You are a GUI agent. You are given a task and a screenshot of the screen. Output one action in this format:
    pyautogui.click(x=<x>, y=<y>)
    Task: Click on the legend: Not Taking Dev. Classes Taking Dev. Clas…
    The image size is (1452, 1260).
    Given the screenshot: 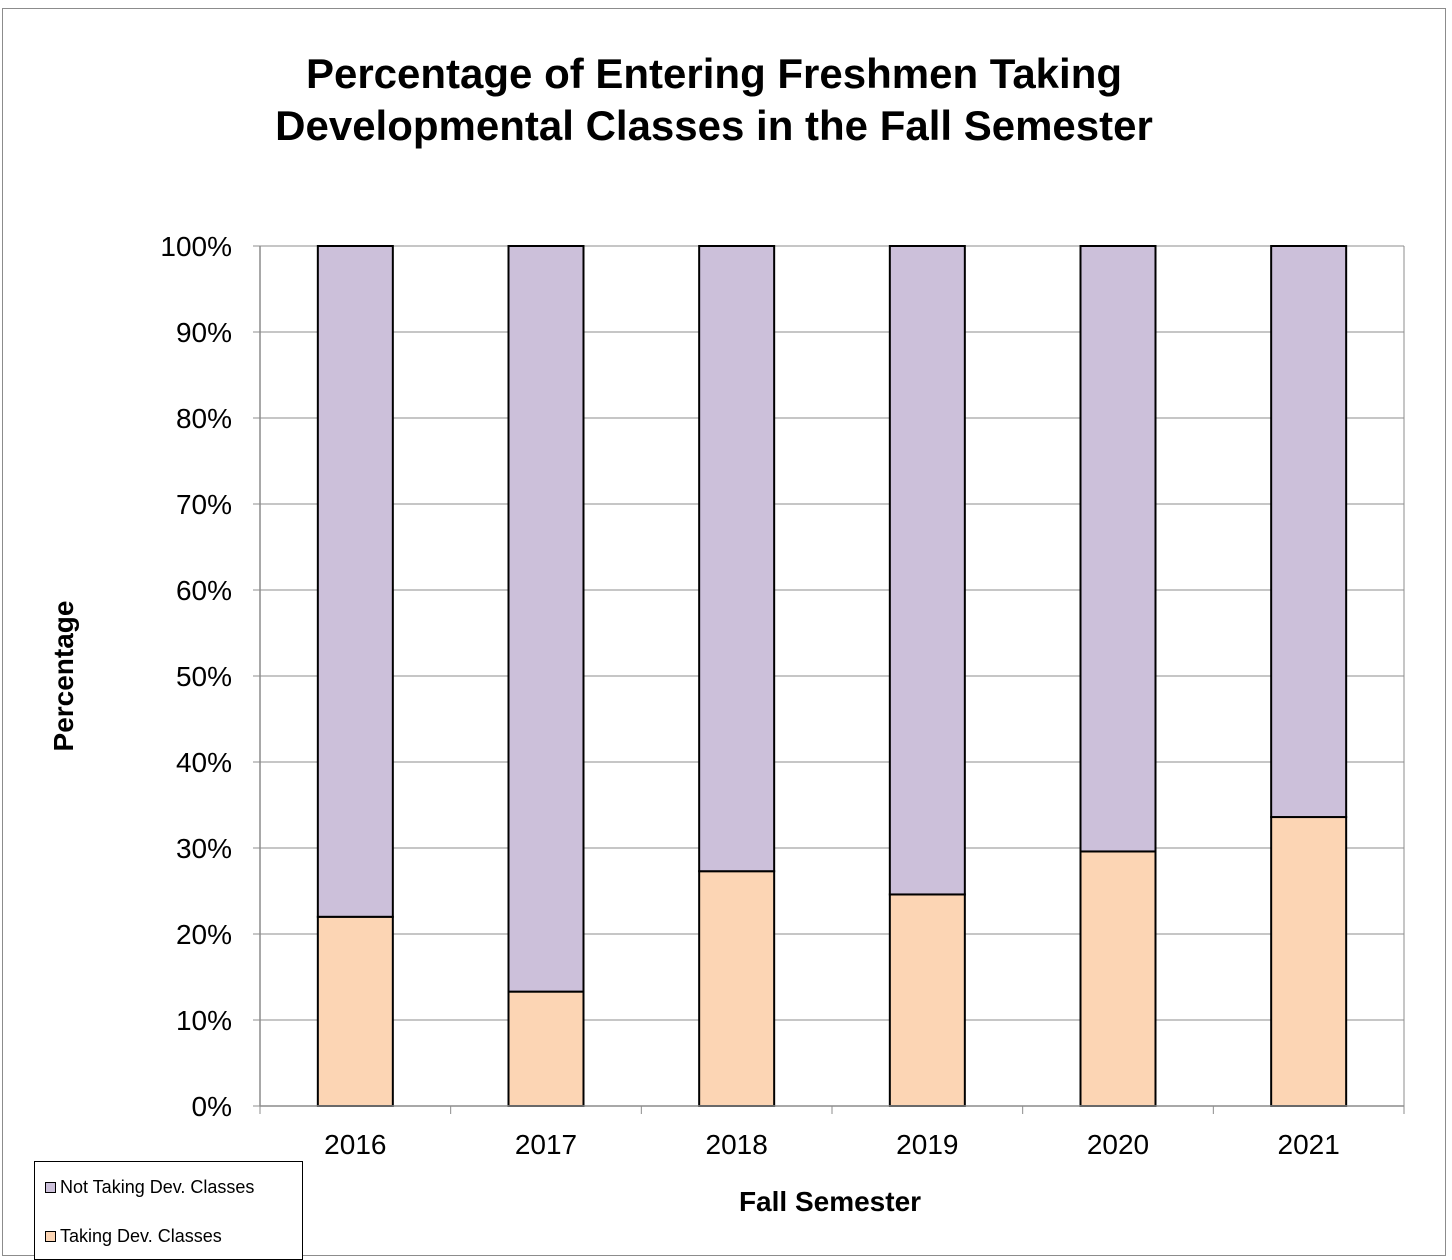 What is the action you would take?
    pyautogui.click(x=168, y=1210)
    